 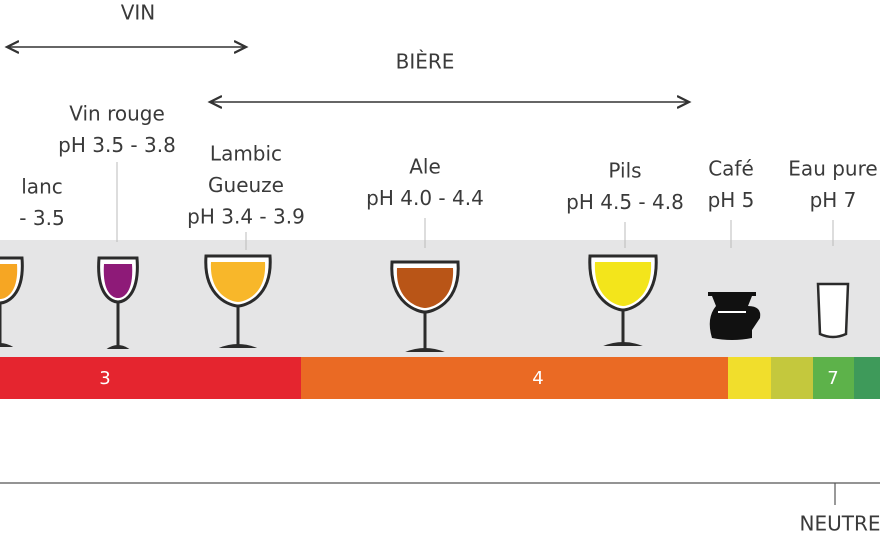 I want to click on drink-label: - 3.5, so click(x=41, y=218).